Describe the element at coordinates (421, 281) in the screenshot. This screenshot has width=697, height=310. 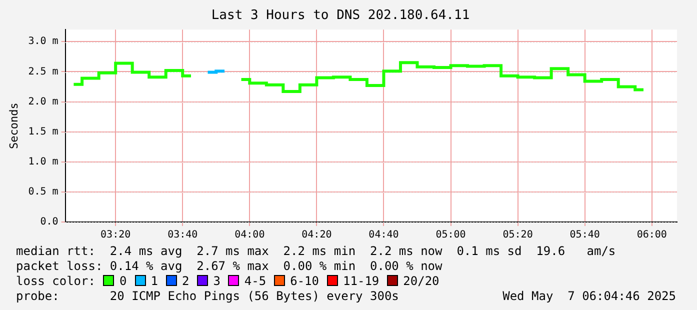
I see `legend-label: 20/20` at that location.